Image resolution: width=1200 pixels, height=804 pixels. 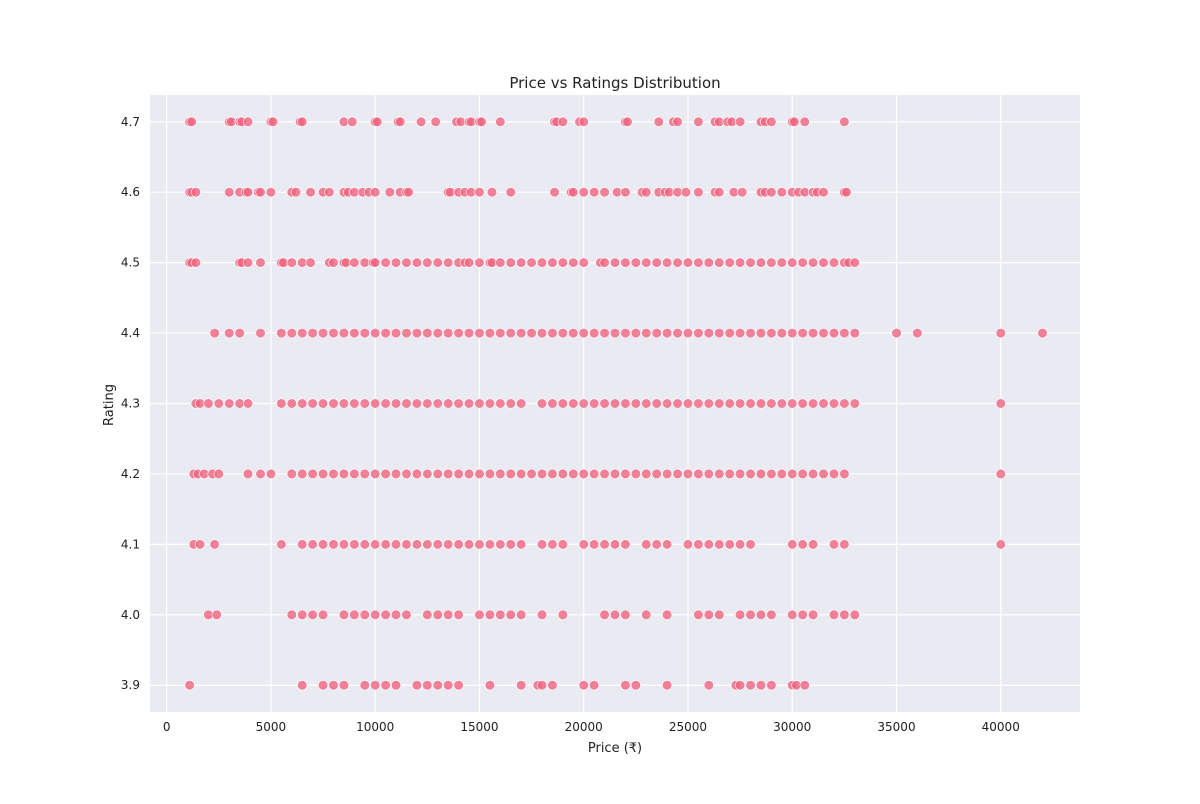 I want to click on chart-title: Price vs Ratings Distribution, so click(x=614, y=83).